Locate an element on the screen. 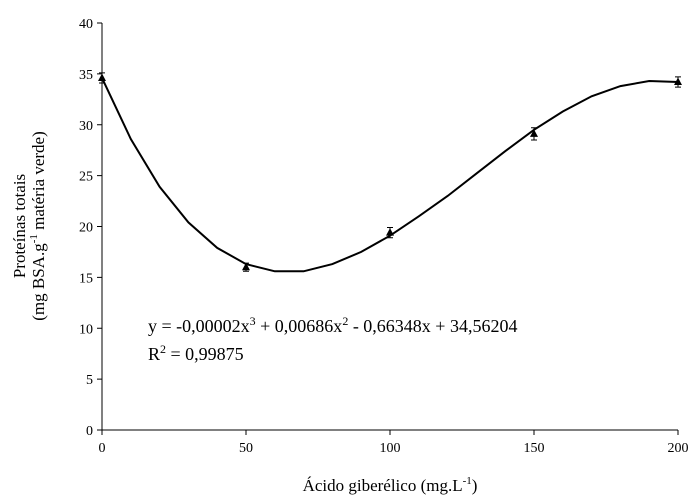 This screenshot has height=502, width=691. y-tick-label: 5 is located at coordinates (89, 380).